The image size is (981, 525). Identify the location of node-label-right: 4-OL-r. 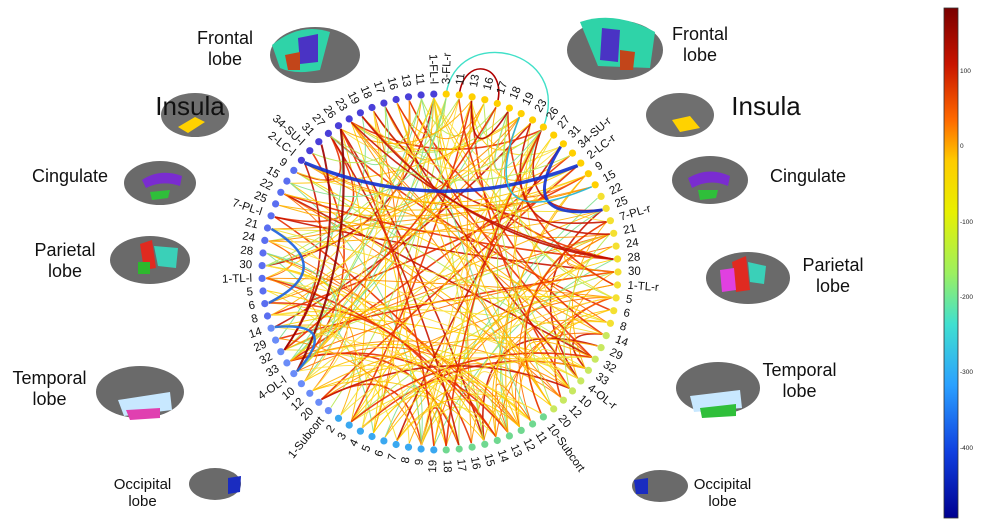
(602, 397).